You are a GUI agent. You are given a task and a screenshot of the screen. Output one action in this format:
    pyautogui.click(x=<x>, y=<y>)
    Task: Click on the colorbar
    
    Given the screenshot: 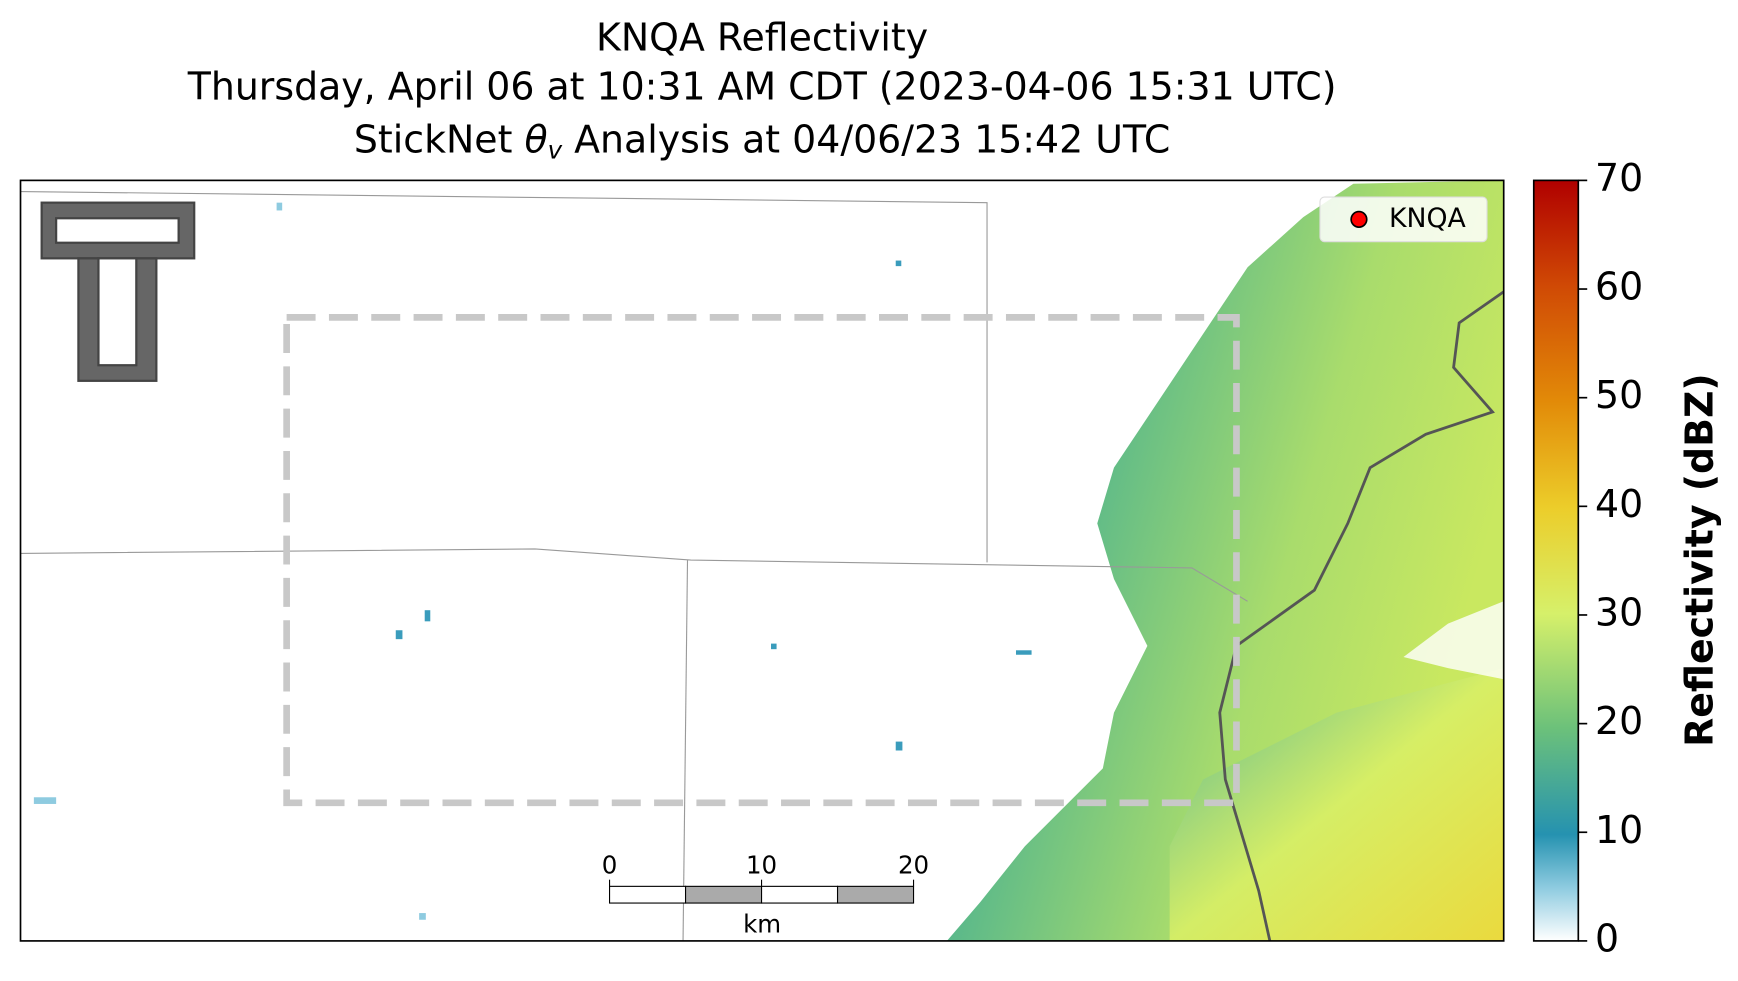 What is the action you would take?
    pyautogui.click(x=1556, y=560)
    